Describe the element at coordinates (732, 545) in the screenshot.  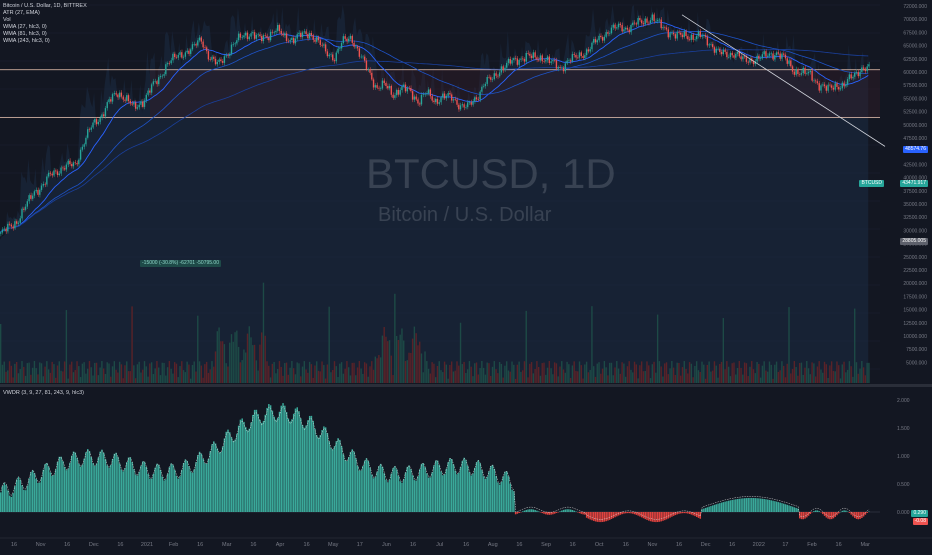
I see `time-axis-label: 16` at that location.